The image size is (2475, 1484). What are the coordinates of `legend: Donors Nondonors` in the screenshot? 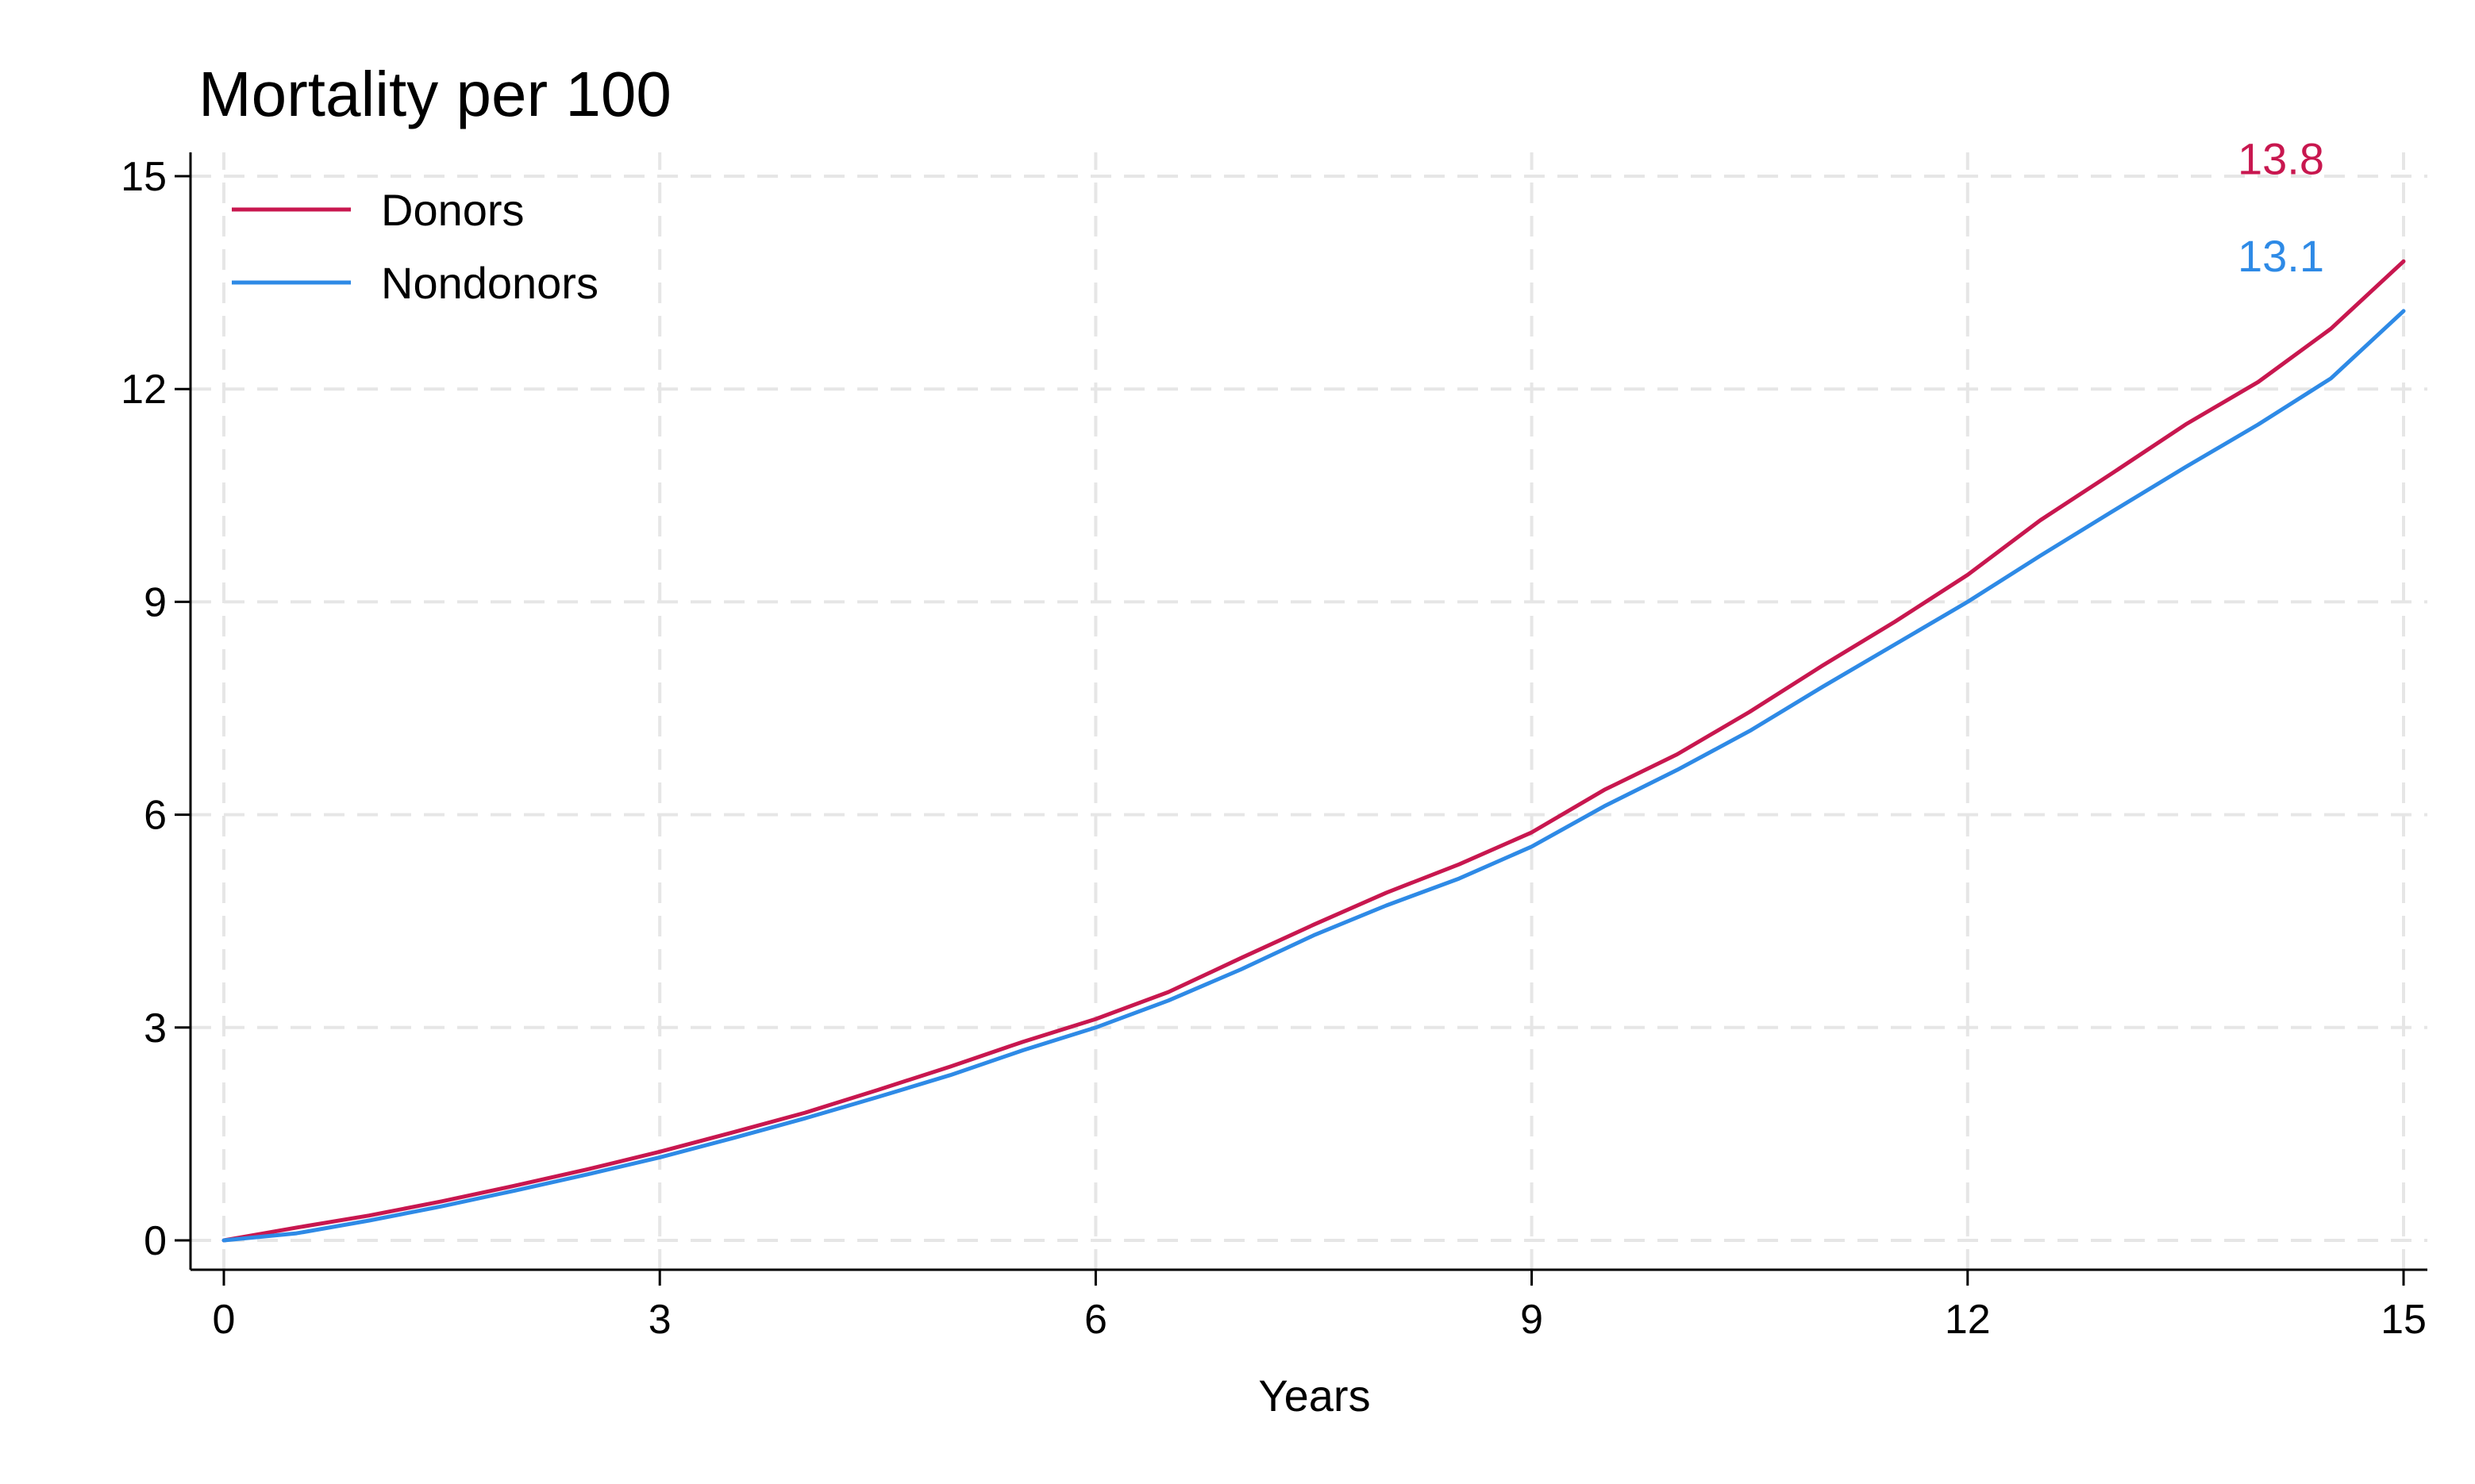 It's located at (415, 246).